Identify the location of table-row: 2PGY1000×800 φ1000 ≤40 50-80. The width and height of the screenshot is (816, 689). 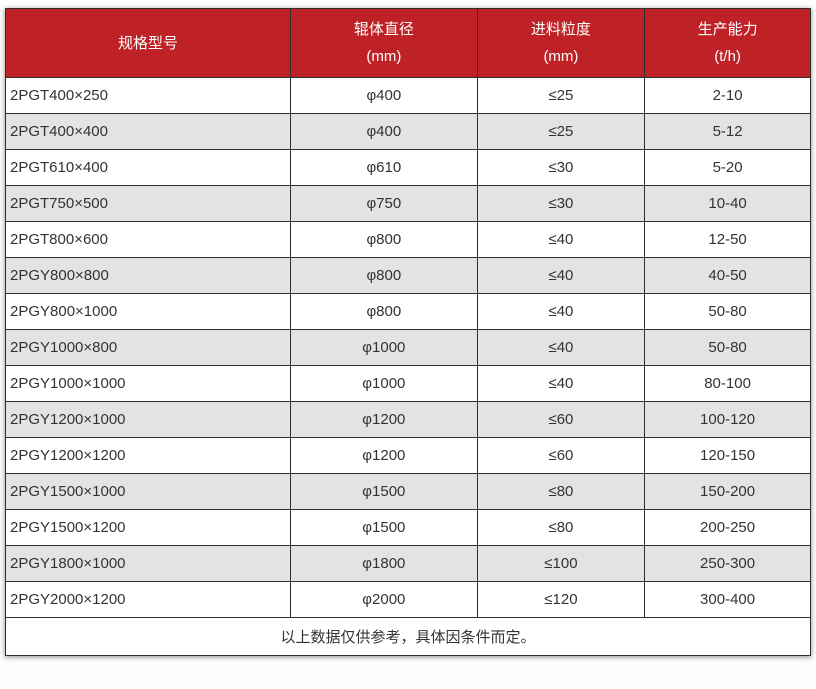
(408, 347).